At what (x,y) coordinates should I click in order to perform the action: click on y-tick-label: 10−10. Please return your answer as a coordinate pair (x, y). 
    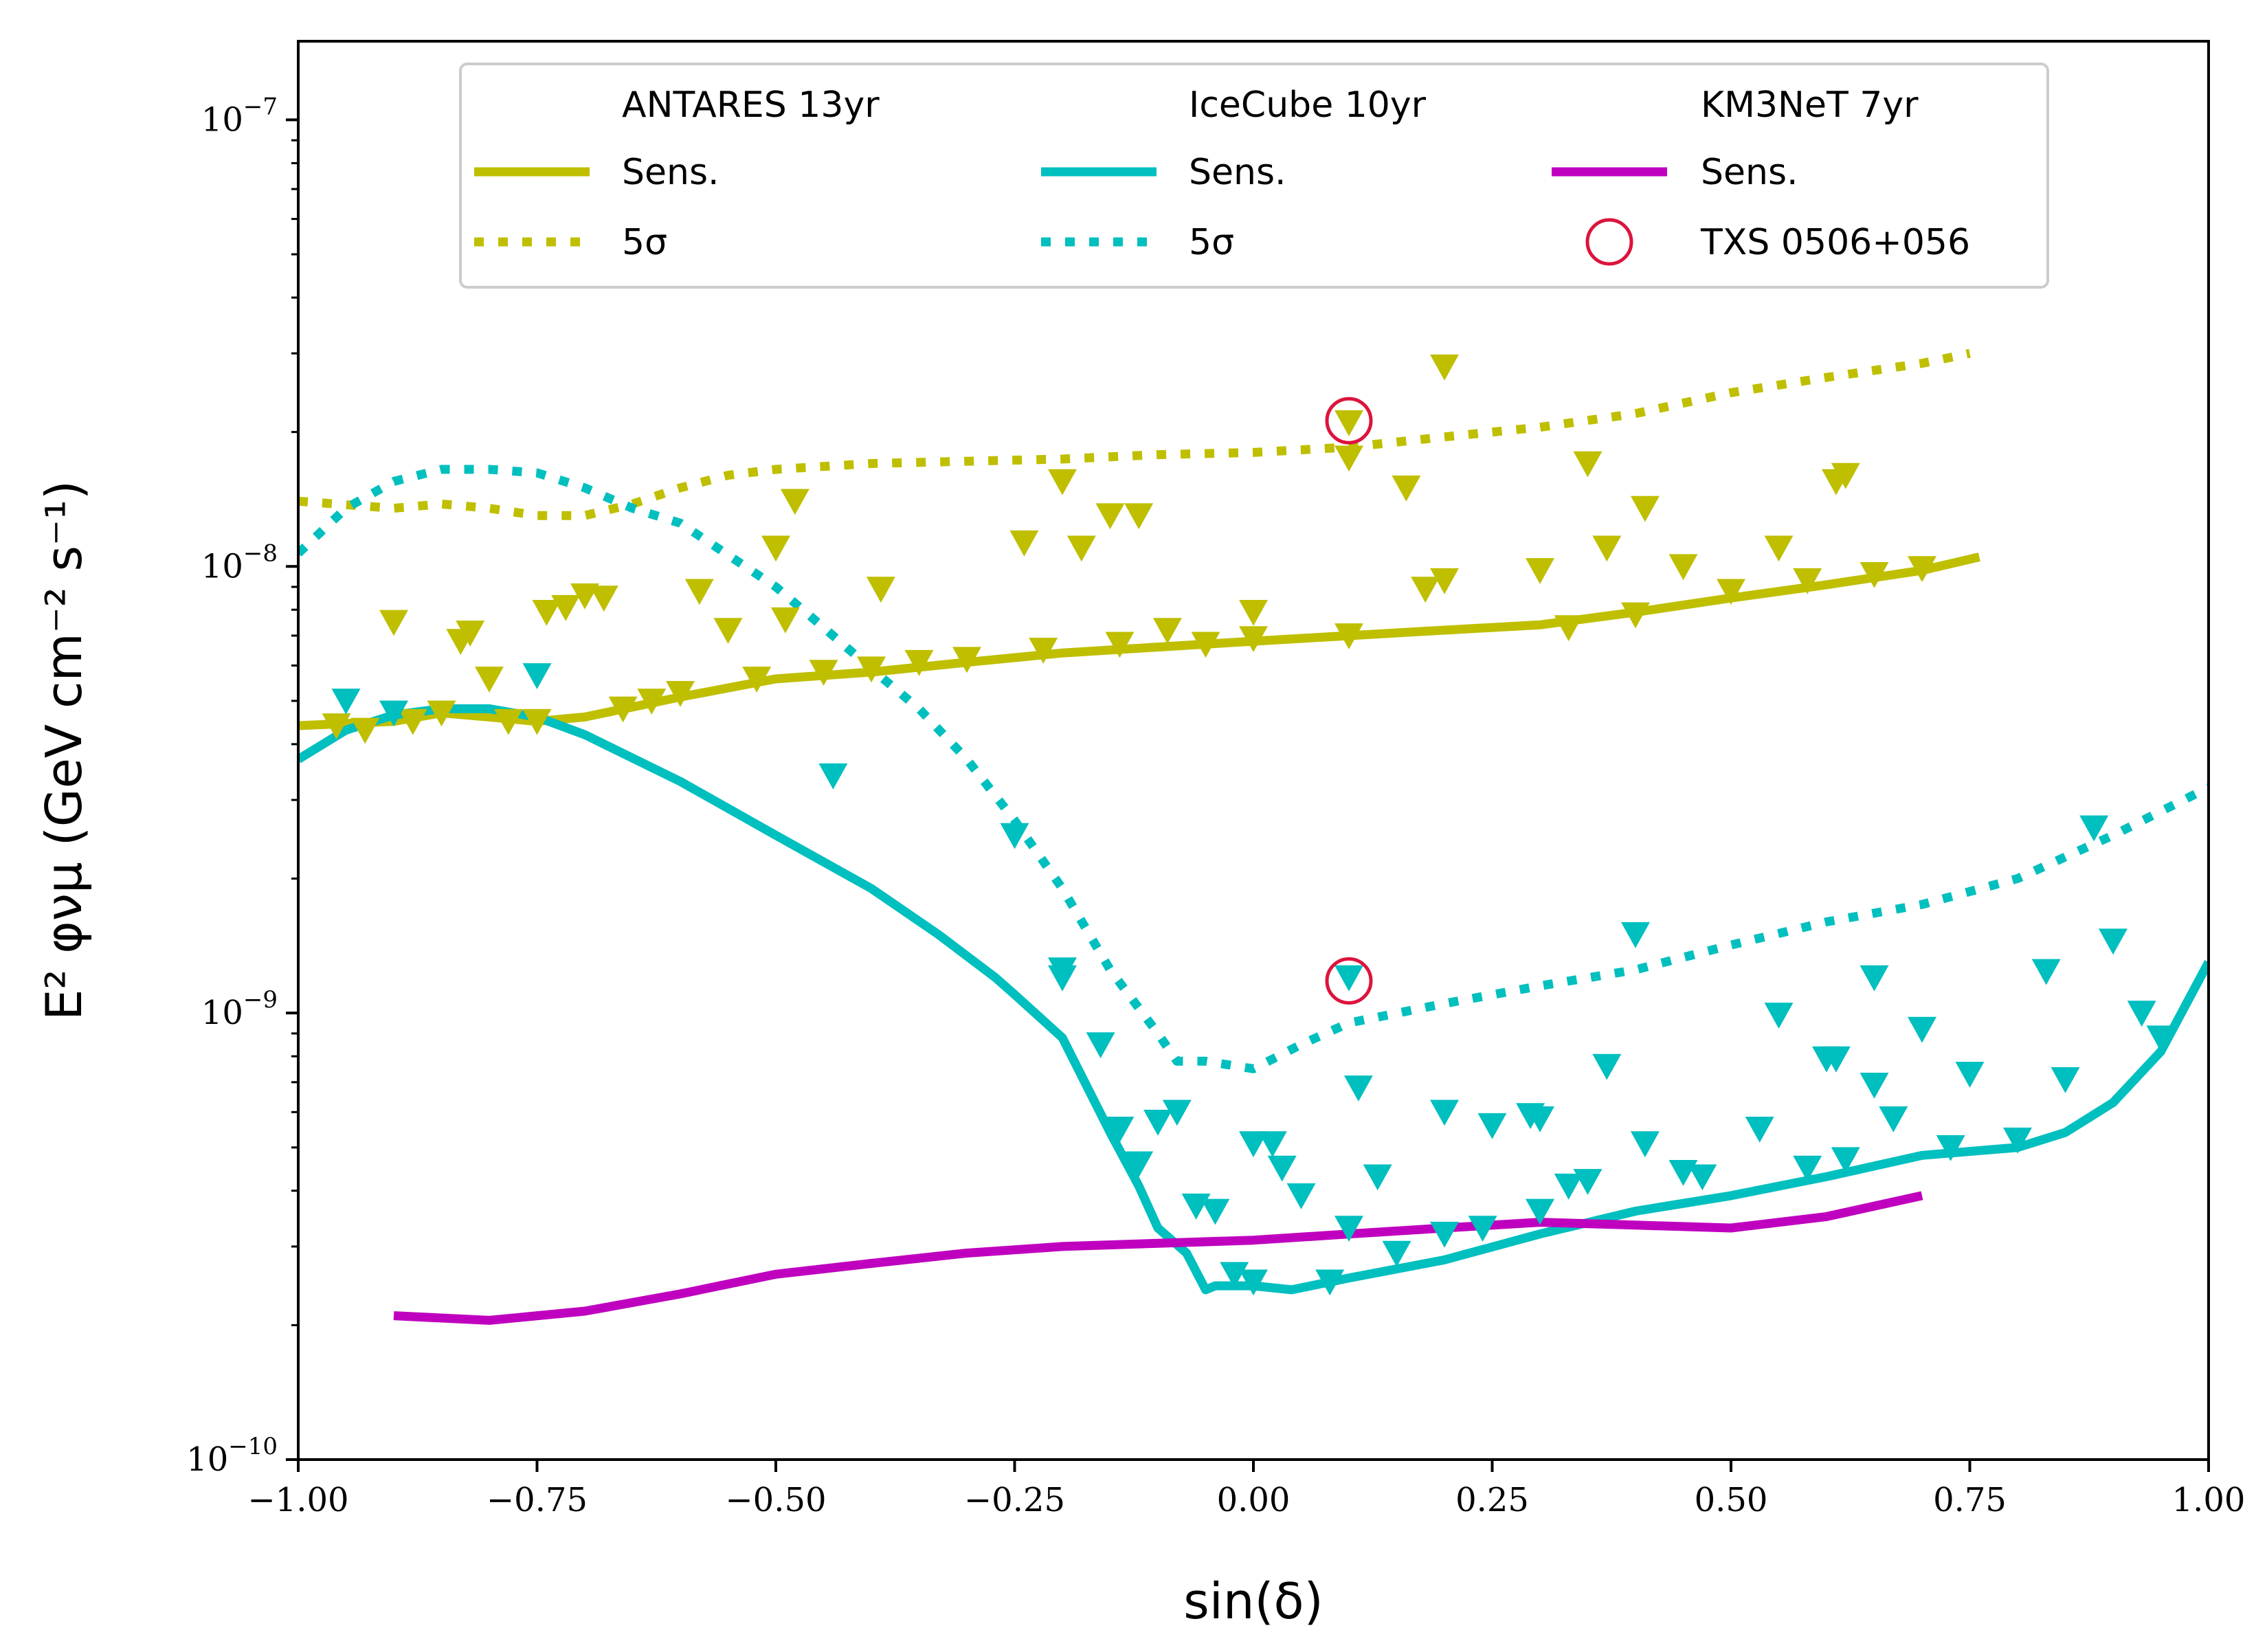
    Looking at the image, I should click on (232, 1456).